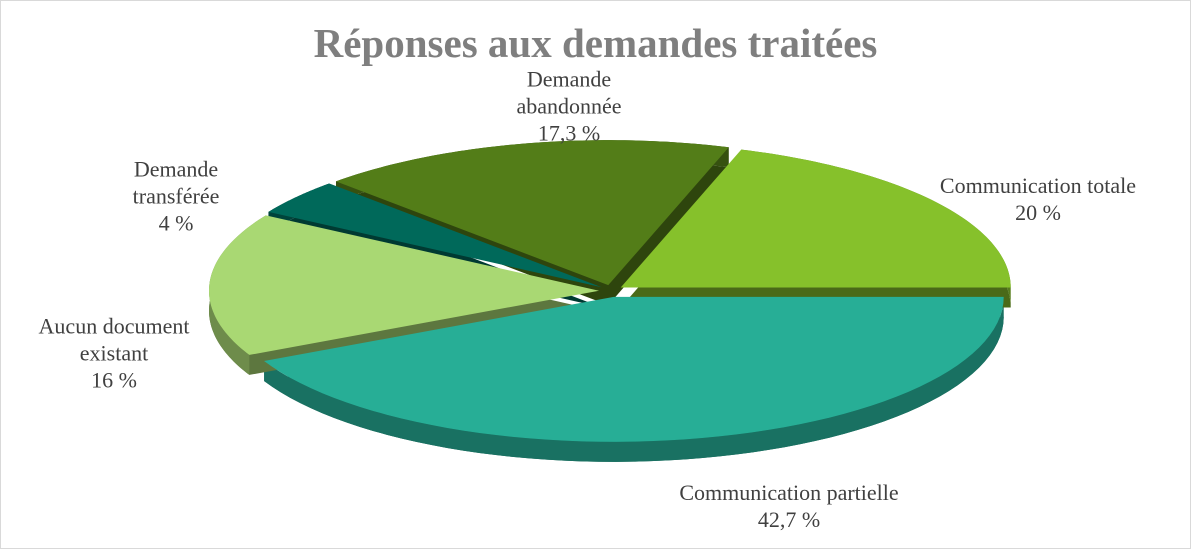 The image size is (1191, 549). Describe the element at coordinates (789, 519) in the screenshot. I see `value-label: 42,7 %` at that location.